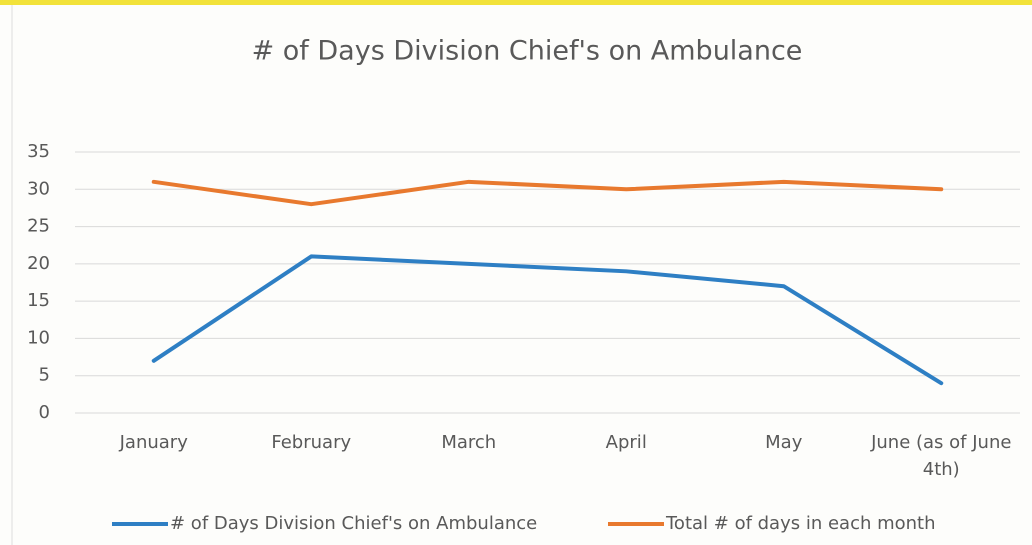  Describe the element at coordinates (547, 193) in the screenshot. I see `series-line` at that location.